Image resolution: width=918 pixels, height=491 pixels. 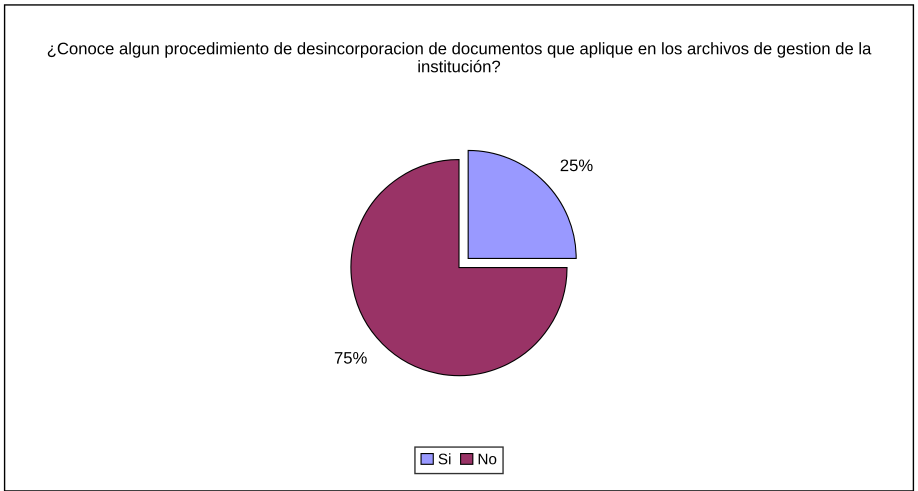 What do you see at coordinates (487, 459) in the screenshot?
I see `legend-label: No` at bounding box center [487, 459].